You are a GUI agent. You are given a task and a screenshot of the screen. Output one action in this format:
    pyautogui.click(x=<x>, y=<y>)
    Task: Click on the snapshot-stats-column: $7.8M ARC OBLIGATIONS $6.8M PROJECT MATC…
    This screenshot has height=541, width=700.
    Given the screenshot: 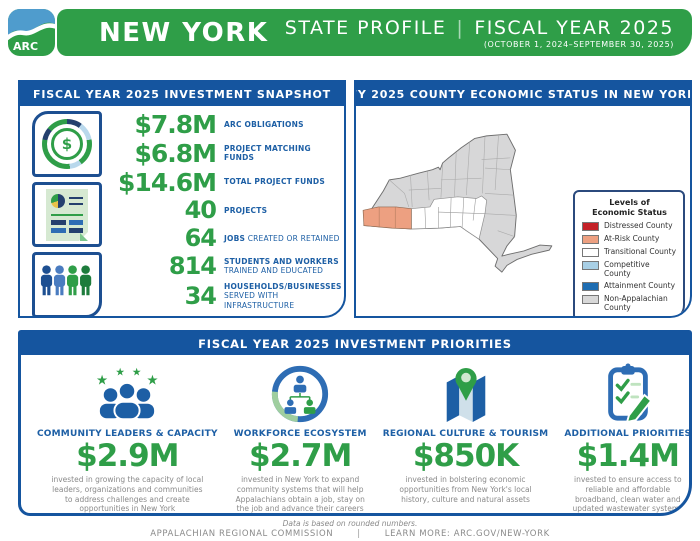 What is the action you would take?
    pyautogui.click(x=226, y=211)
    